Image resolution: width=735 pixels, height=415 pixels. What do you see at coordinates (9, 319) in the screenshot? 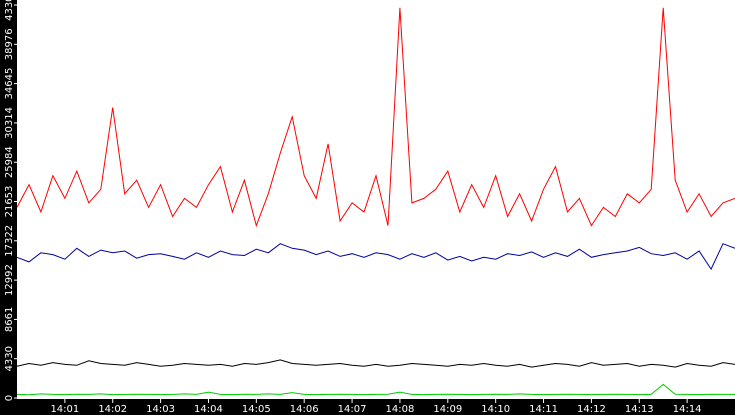
I see `y-tick-label: 8661` at bounding box center [9, 319].